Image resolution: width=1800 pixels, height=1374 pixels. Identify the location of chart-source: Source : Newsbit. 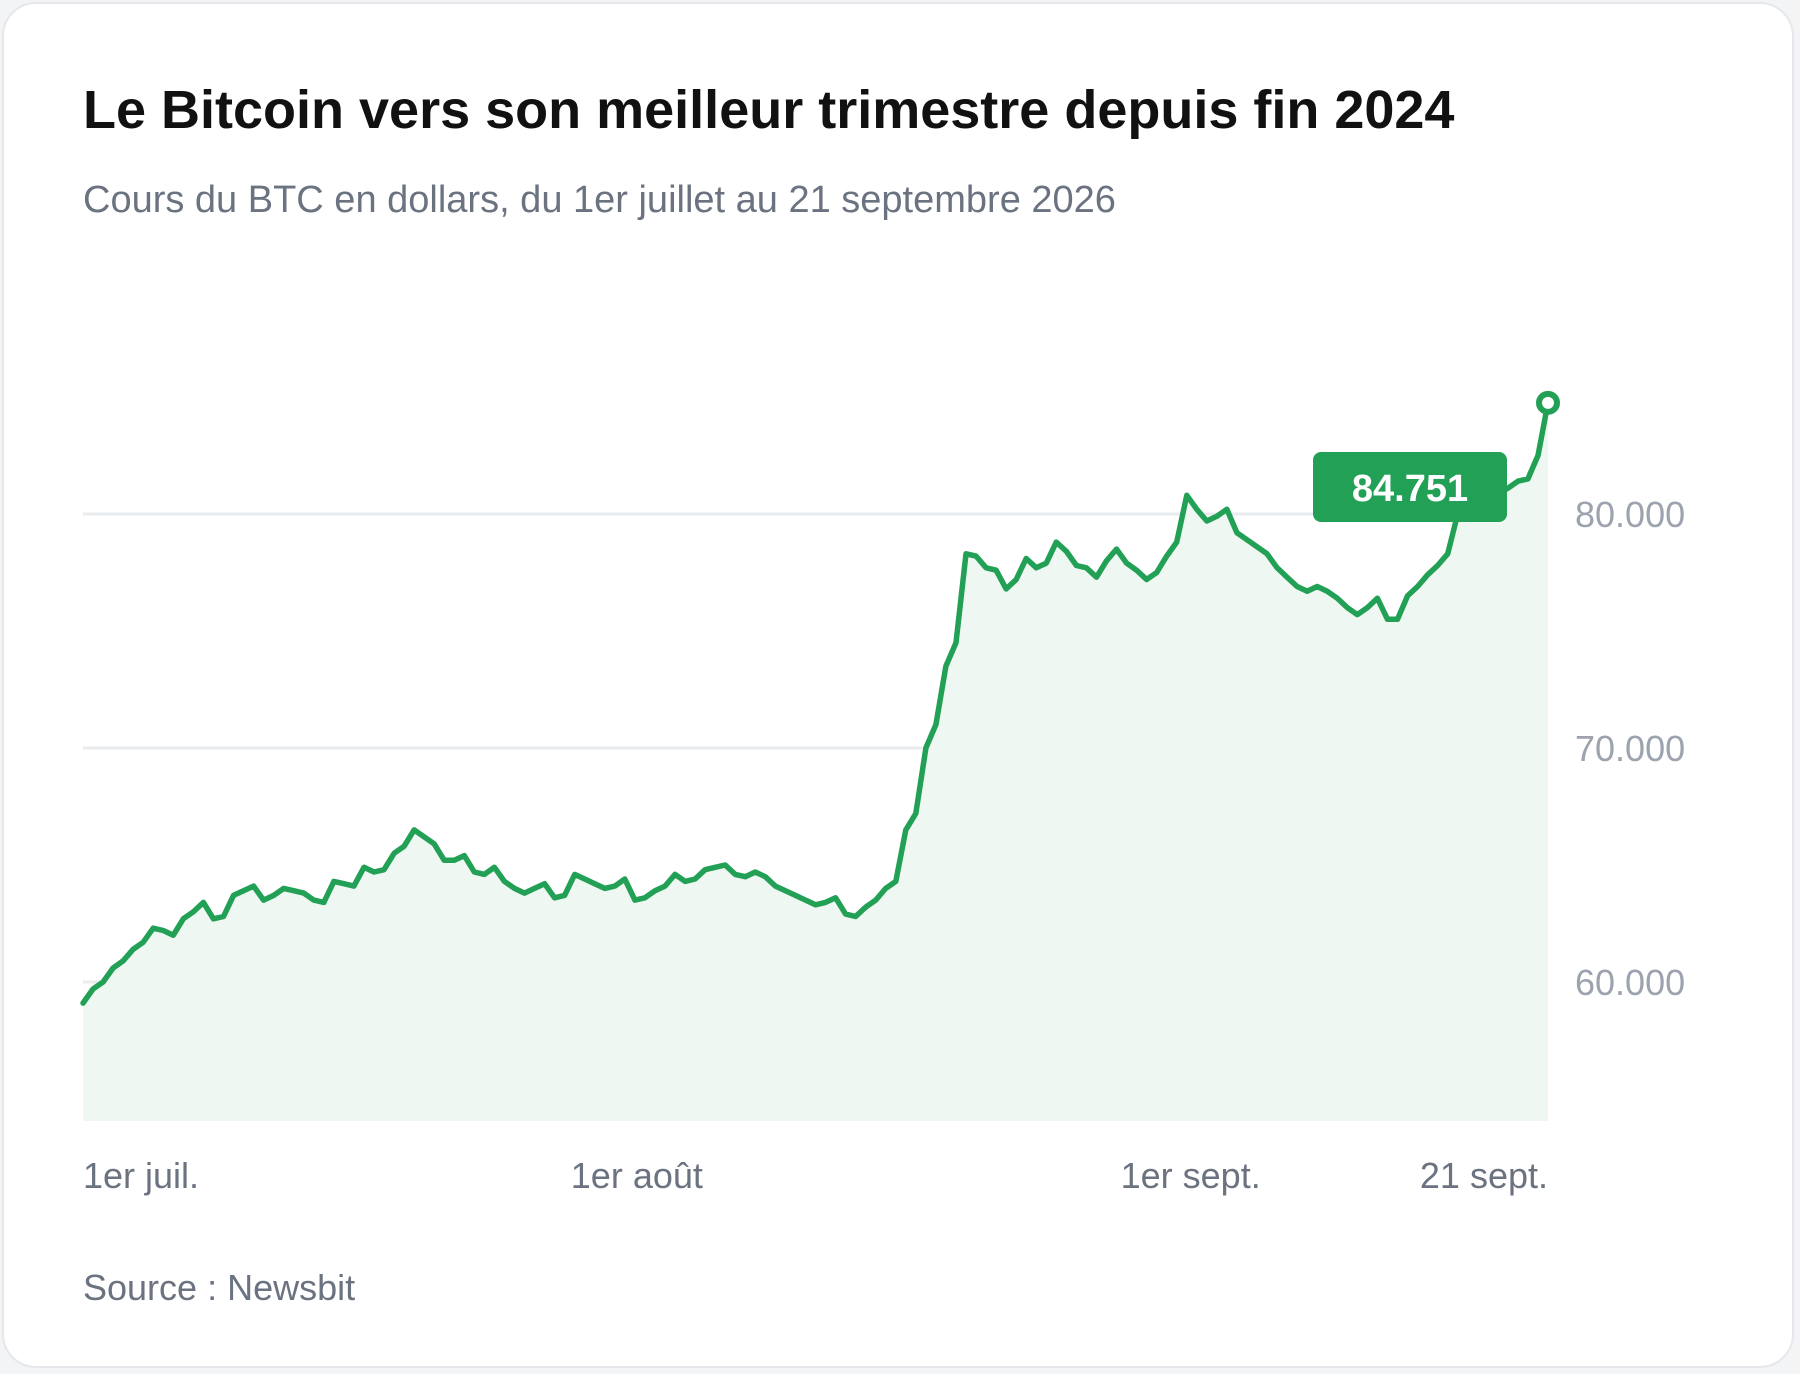
(219, 1287).